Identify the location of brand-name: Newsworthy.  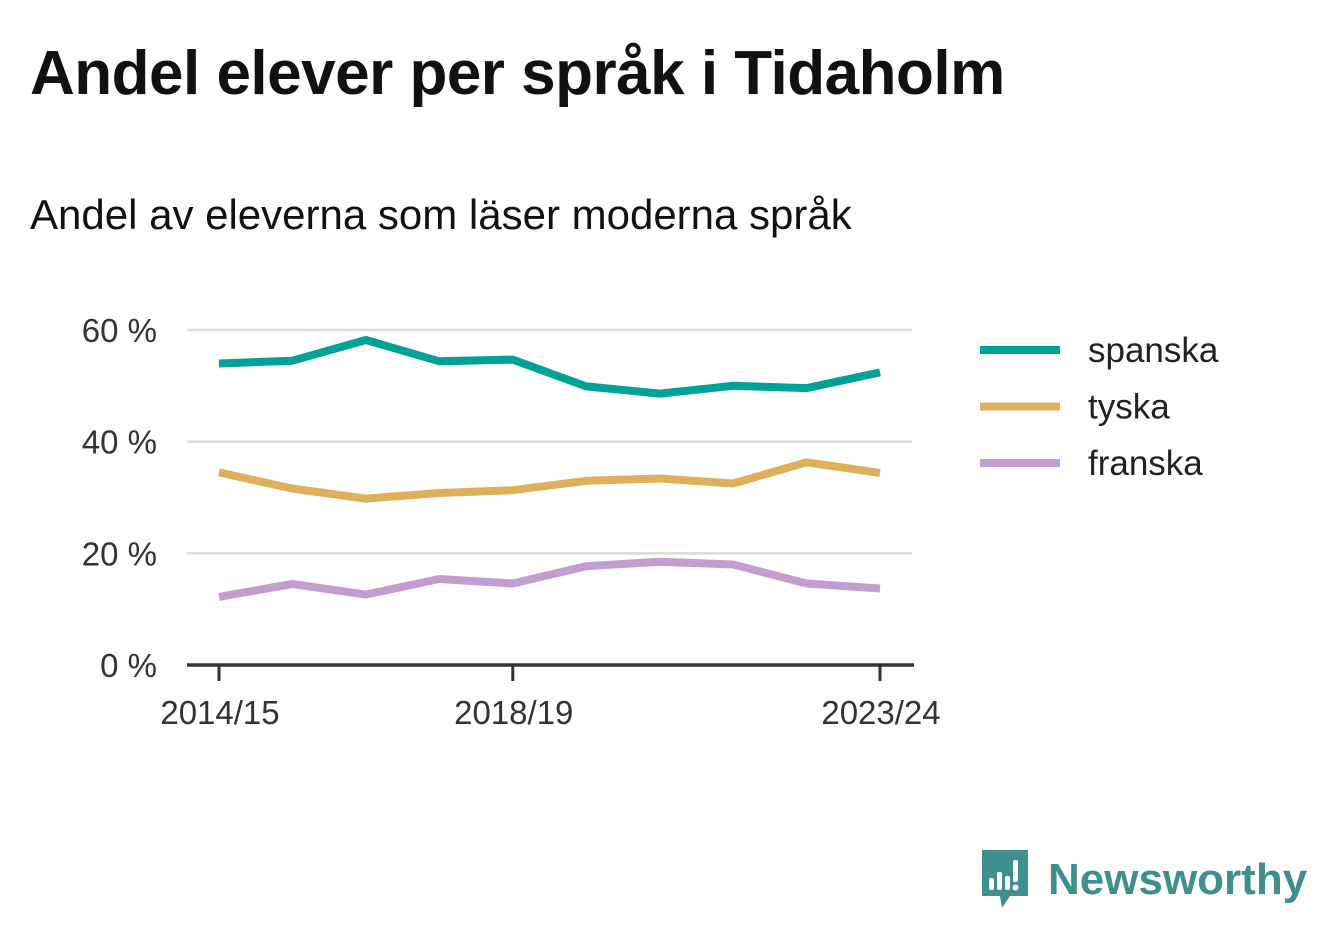
(1178, 879).